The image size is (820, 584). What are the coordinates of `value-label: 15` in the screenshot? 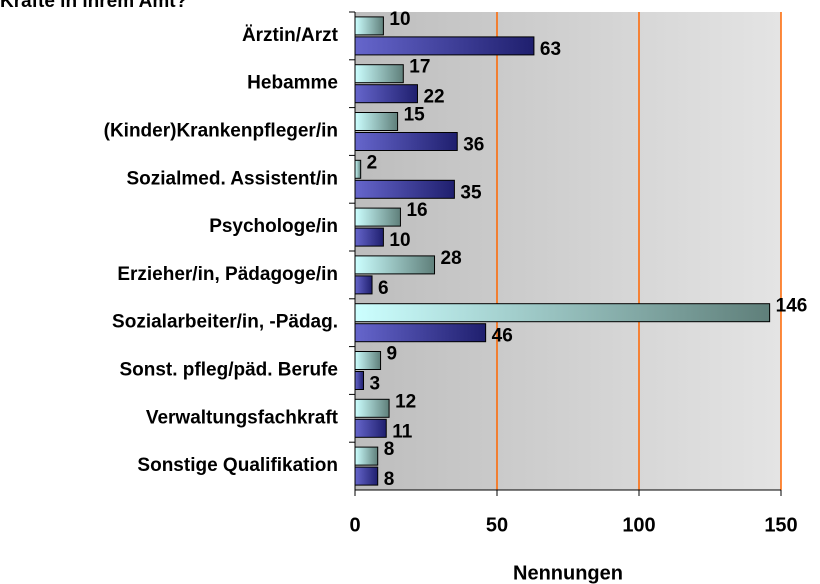 It's located at (415, 115).